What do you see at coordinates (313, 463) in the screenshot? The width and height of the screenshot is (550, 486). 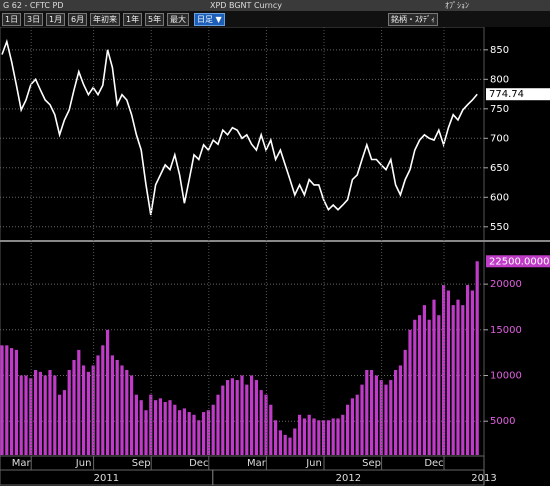 I see `x-tick-label: Jun` at bounding box center [313, 463].